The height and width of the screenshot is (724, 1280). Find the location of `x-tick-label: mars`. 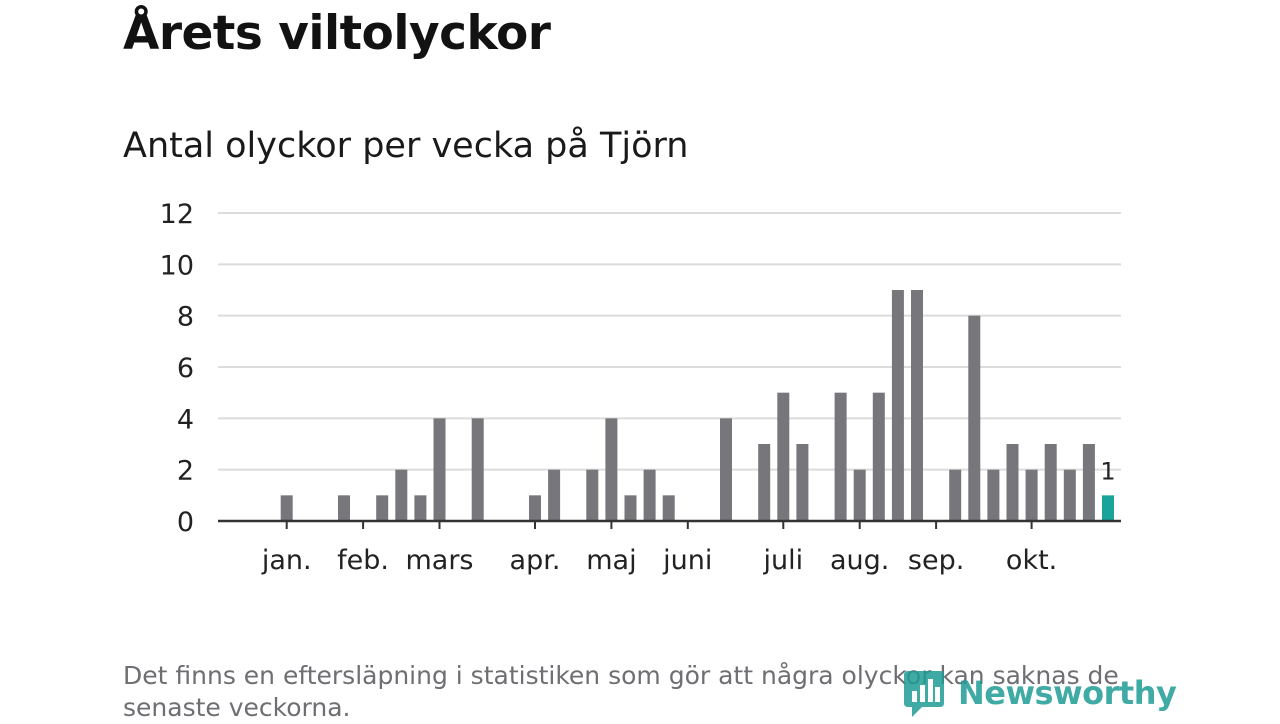

x-tick-label: mars is located at coordinates (439, 560).